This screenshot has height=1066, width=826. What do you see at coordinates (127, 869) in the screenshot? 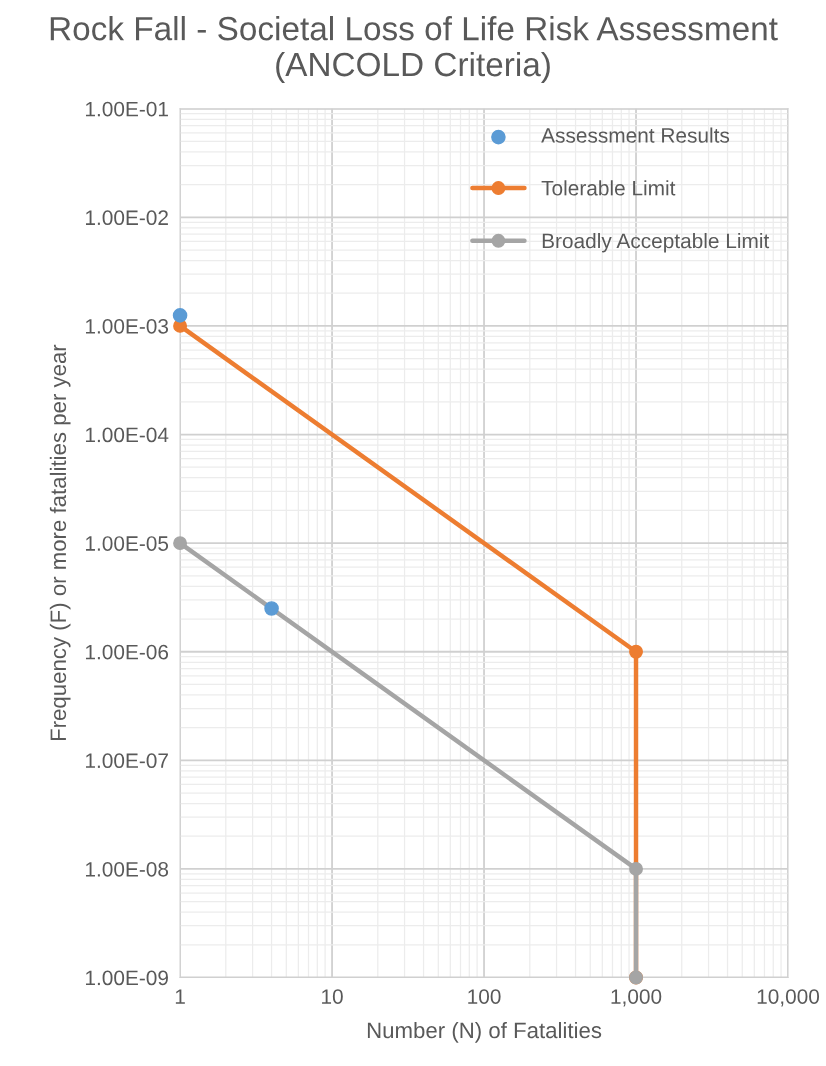
I see `y-tick-label: 1.00E-08` at bounding box center [127, 869].